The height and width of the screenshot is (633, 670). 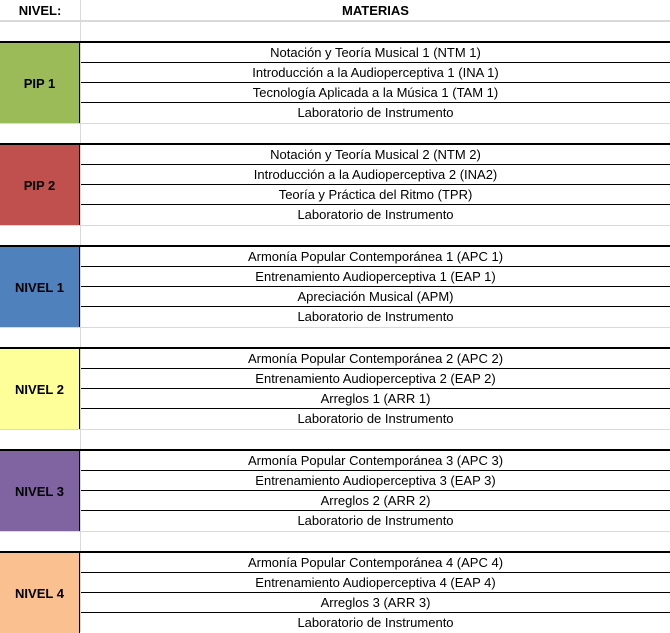 What do you see at coordinates (40, 491) in the screenshot?
I see `level-cell: NIVEL 3` at bounding box center [40, 491].